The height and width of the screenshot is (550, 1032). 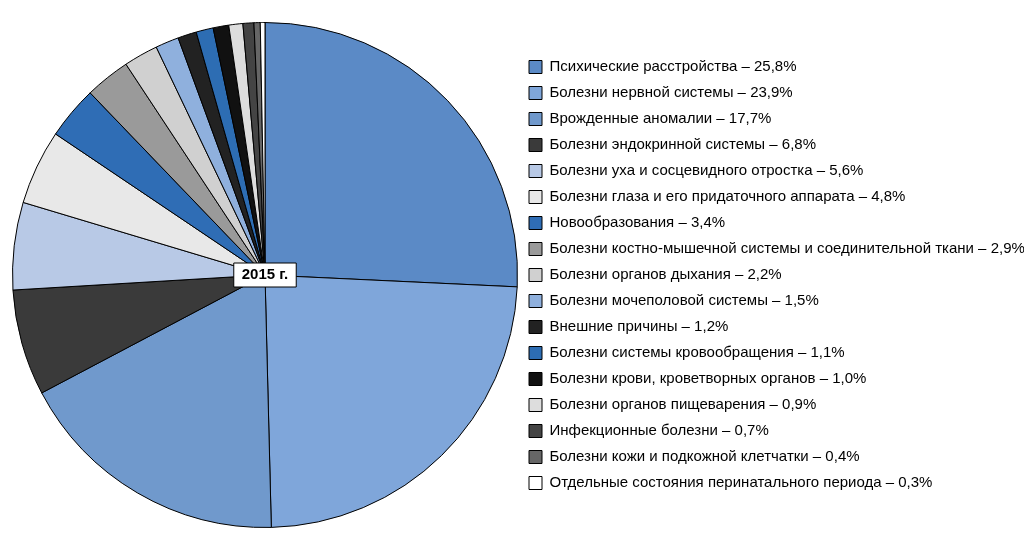 I want to click on legend-label: Болезни уха и сосцевидного отростка – 5,6%, so click(x=706, y=170).